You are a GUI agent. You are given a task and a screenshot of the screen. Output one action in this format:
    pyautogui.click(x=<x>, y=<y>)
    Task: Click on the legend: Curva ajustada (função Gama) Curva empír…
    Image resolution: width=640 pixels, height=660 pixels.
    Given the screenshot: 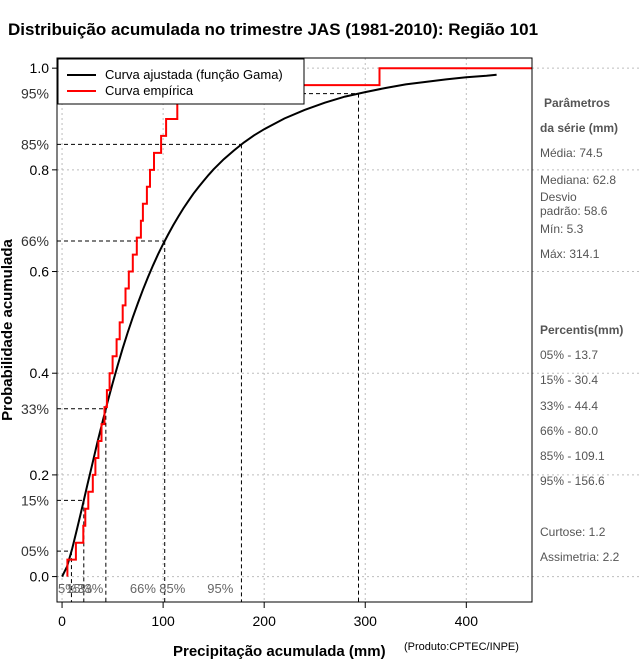 What is the action you would take?
    pyautogui.click(x=181, y=81)
    